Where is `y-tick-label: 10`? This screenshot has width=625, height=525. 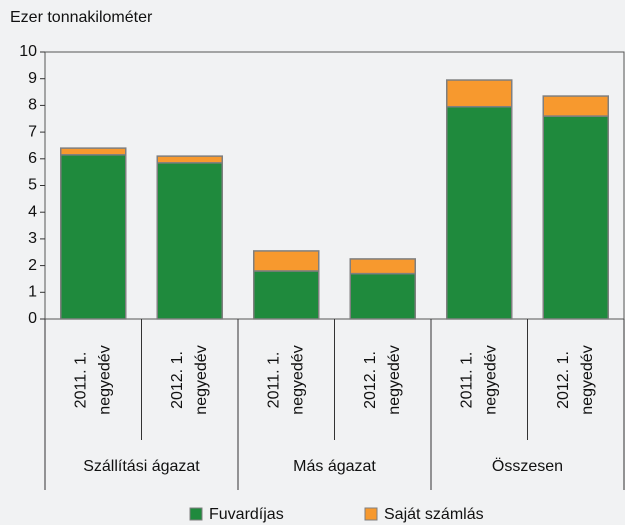
y-tick-label: 10 is located at coordinates (28, 51).